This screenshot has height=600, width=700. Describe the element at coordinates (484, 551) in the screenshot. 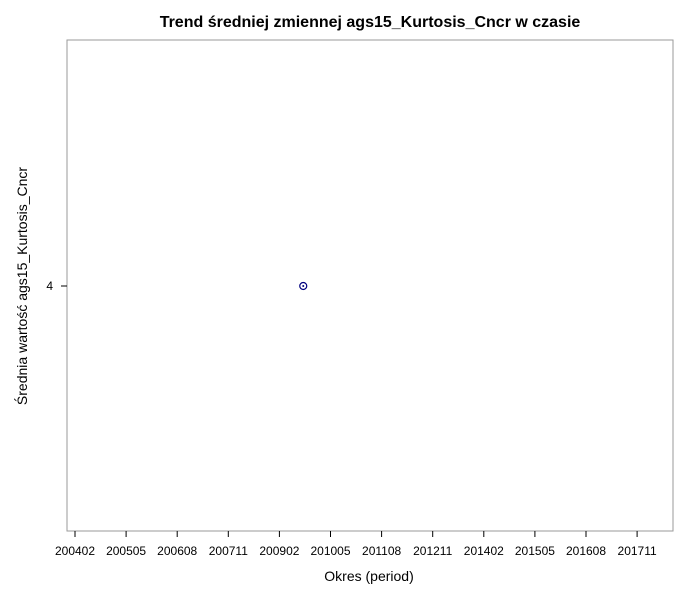

I see `x-tick-label: 201402` at that location.